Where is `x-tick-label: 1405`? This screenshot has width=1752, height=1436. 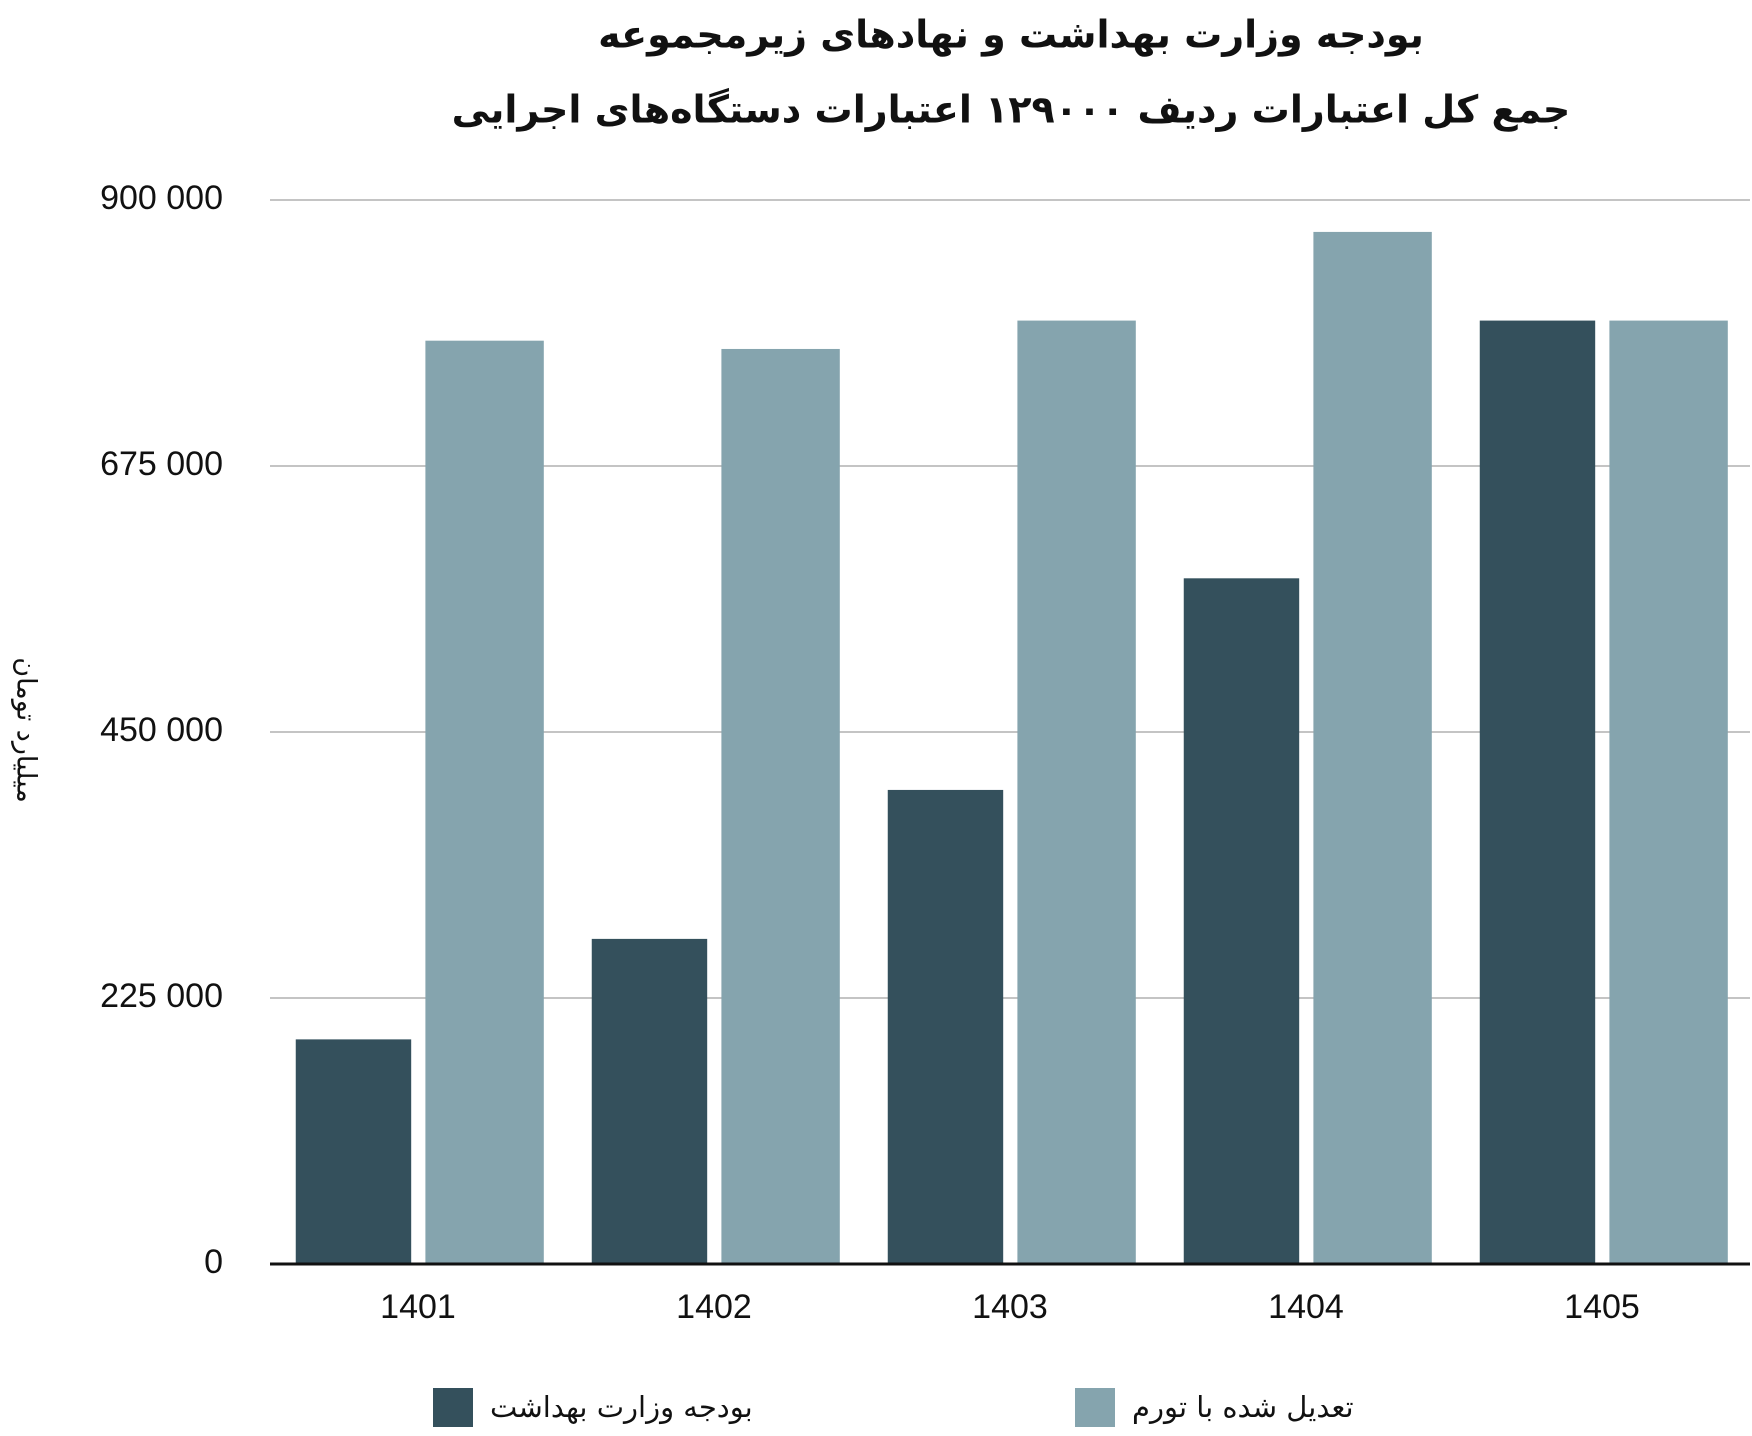
x-tick-label: 1405 is located at coordinates (1602, 1307).